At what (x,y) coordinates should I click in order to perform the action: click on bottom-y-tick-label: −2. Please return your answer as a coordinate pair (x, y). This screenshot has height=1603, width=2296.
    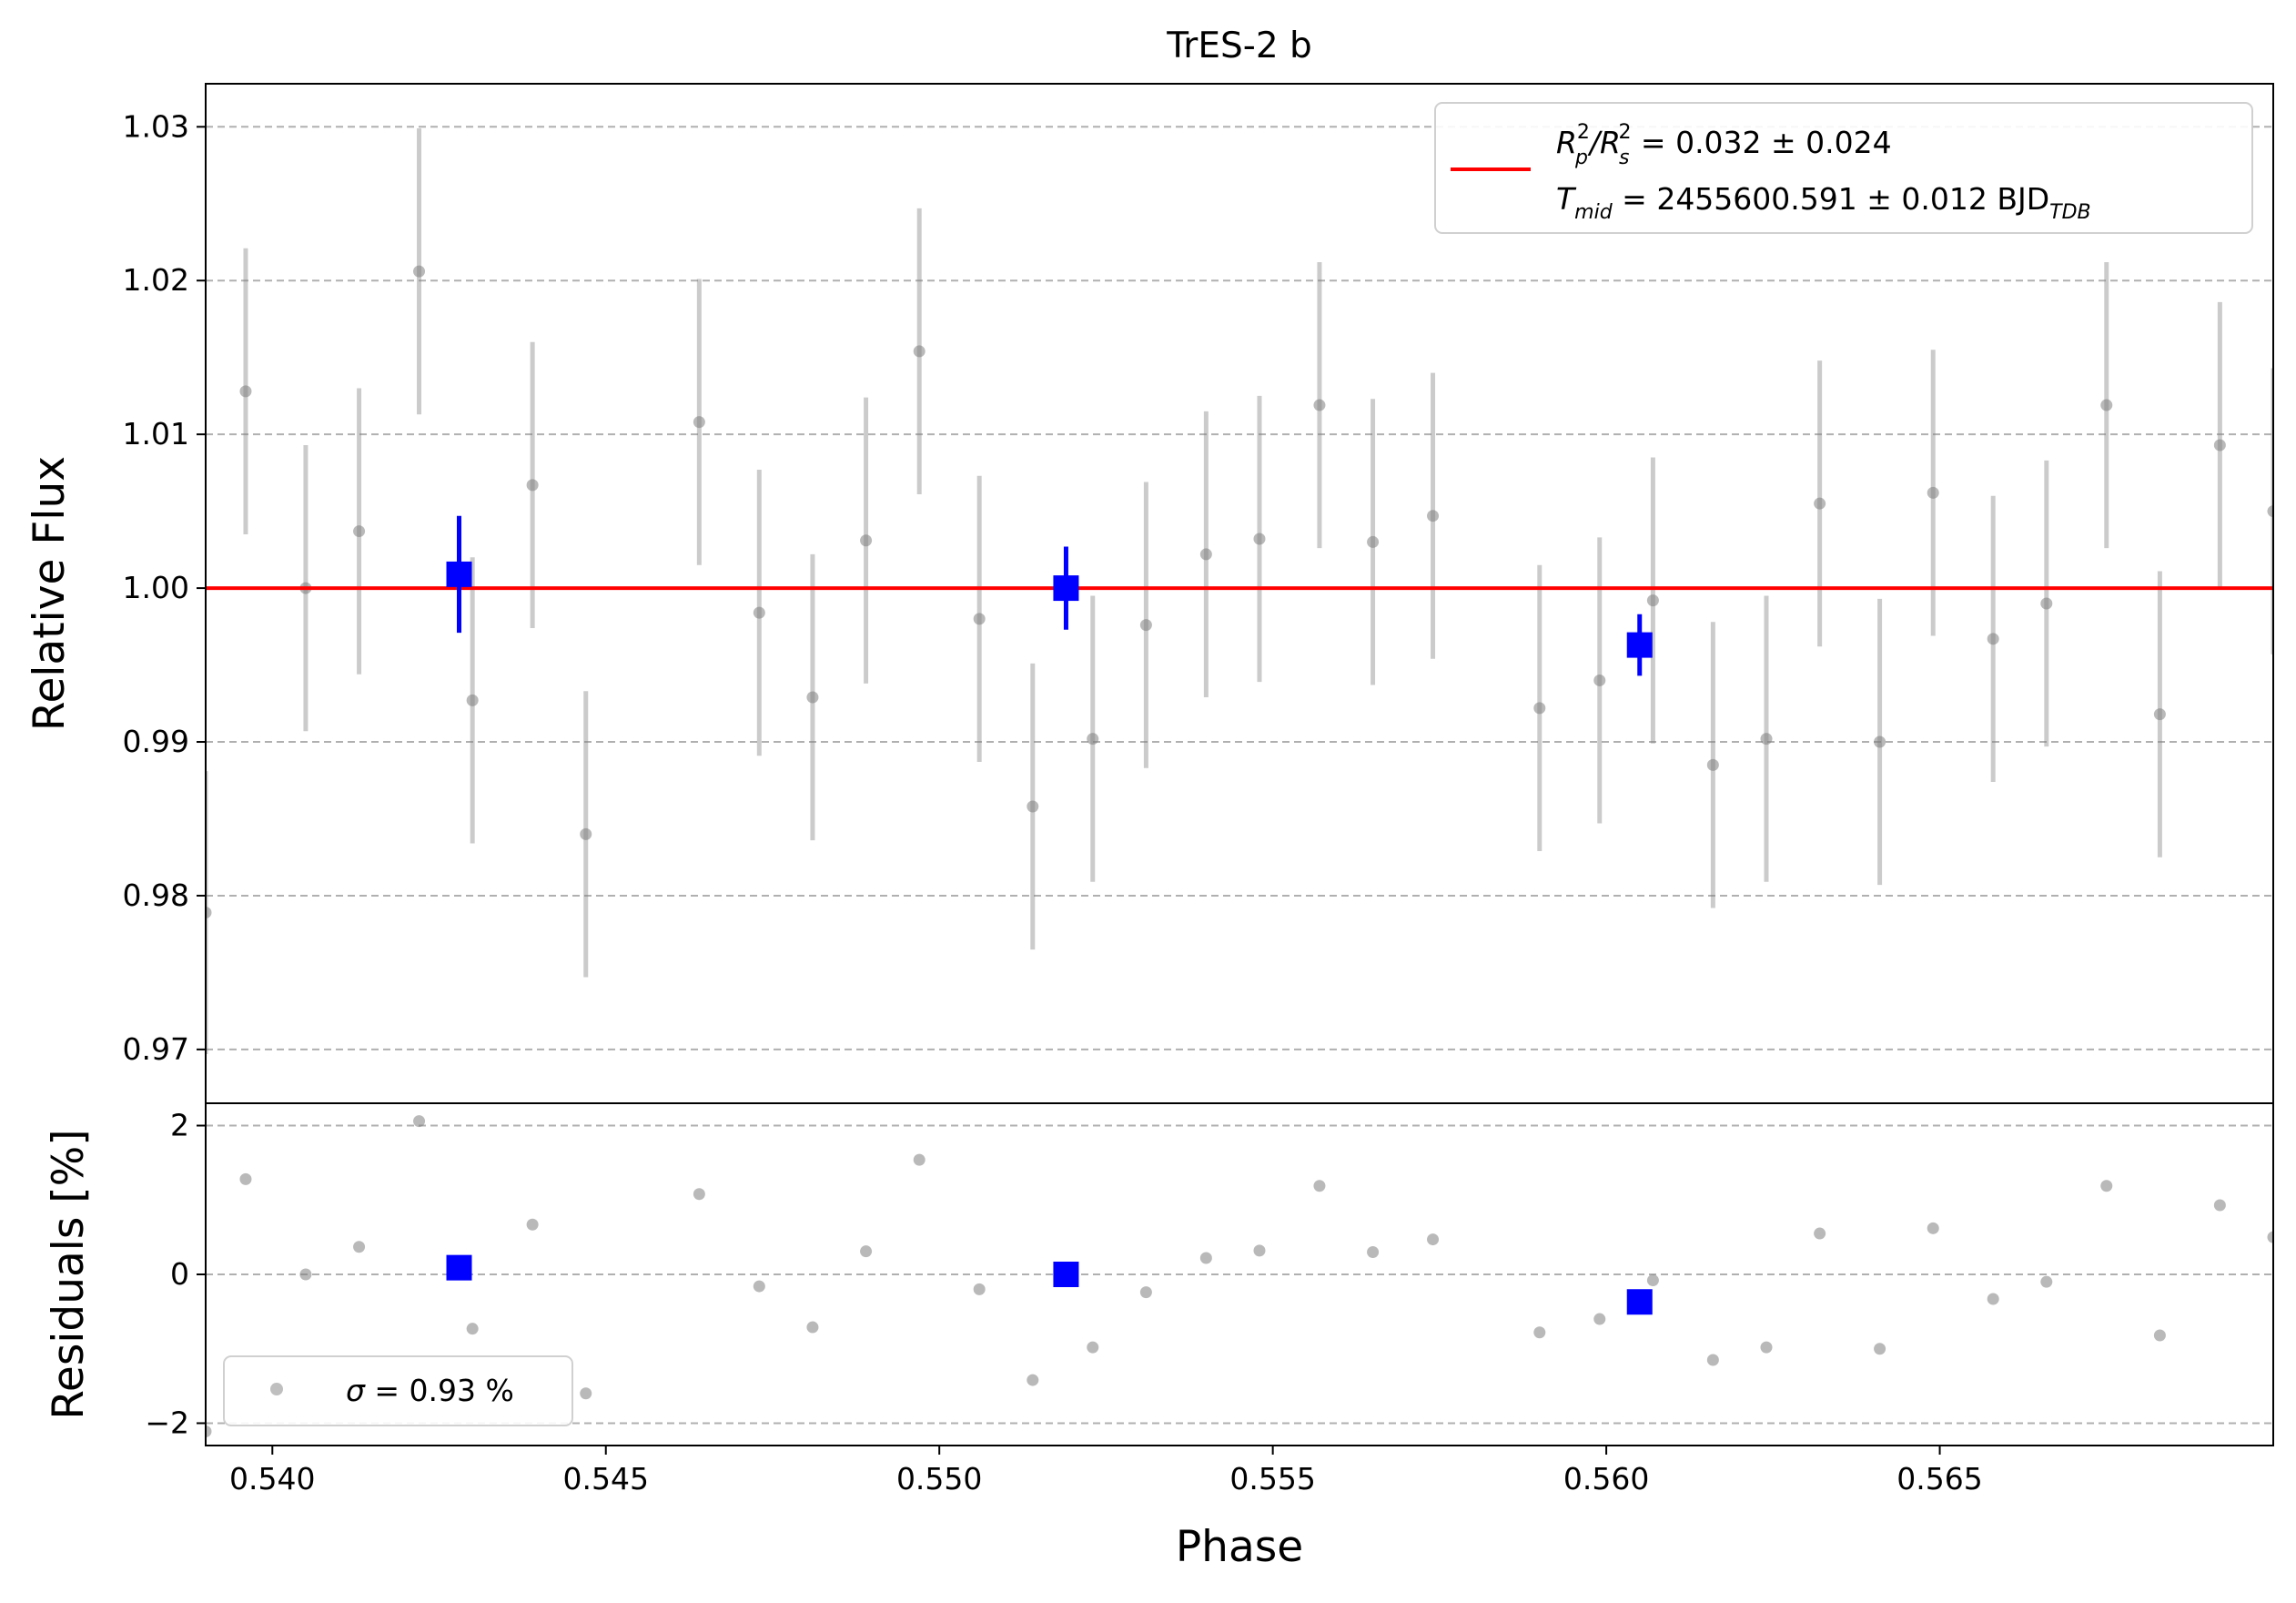
    Looking at the image, I should click on (167, 1422).